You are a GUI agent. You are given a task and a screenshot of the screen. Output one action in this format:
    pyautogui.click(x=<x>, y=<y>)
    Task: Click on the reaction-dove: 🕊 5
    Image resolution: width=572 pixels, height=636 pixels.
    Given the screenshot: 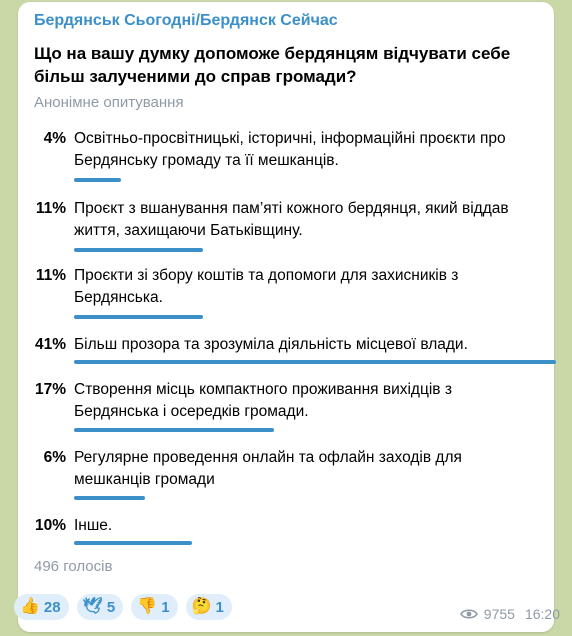 What is the action you would take?
    pyautogui.click(x=100, y=607)
    